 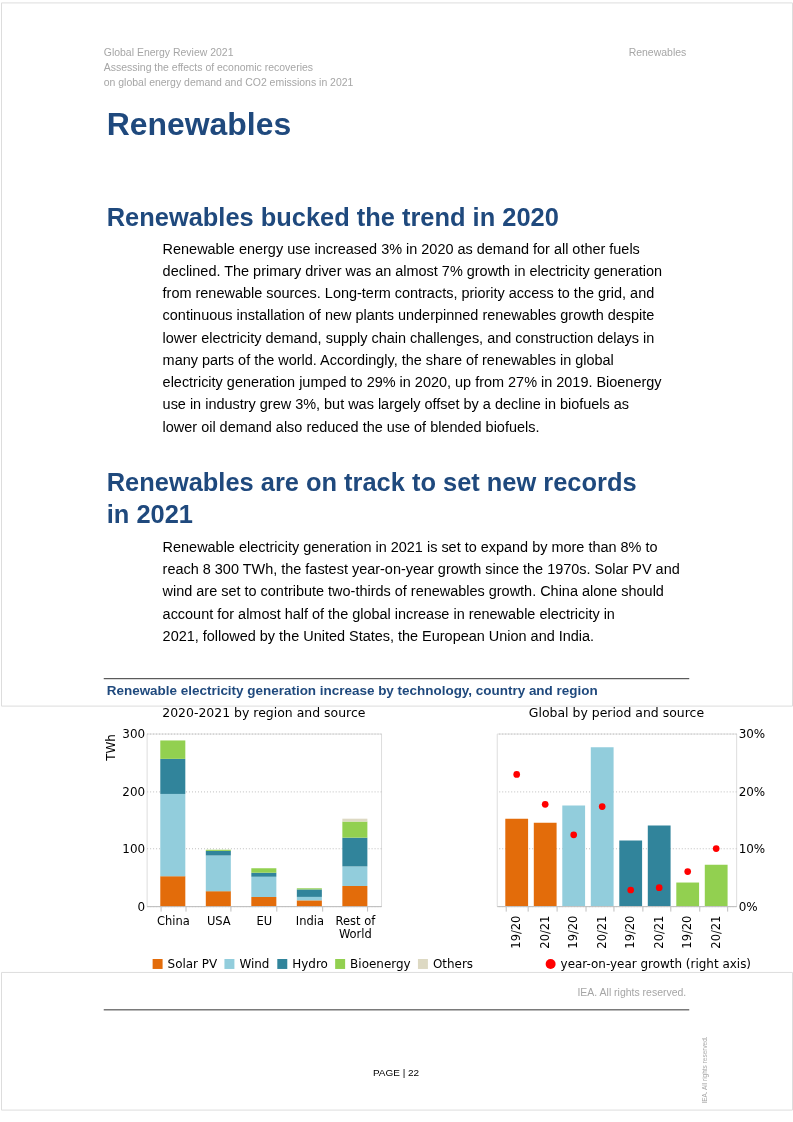 I want to click on legend-label: Others, so click(x=453, y=963).